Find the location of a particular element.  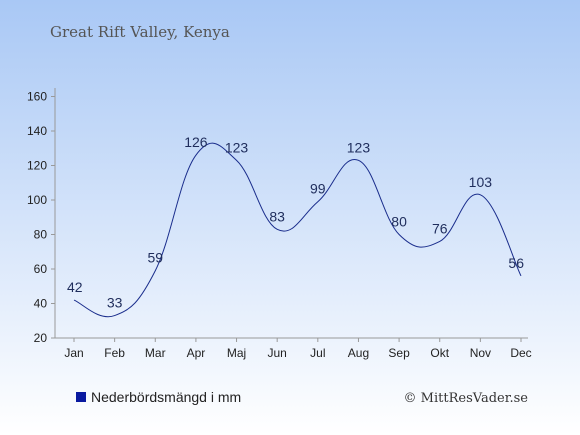

y-tick-label: 20 is located at coordinates (41, 338).